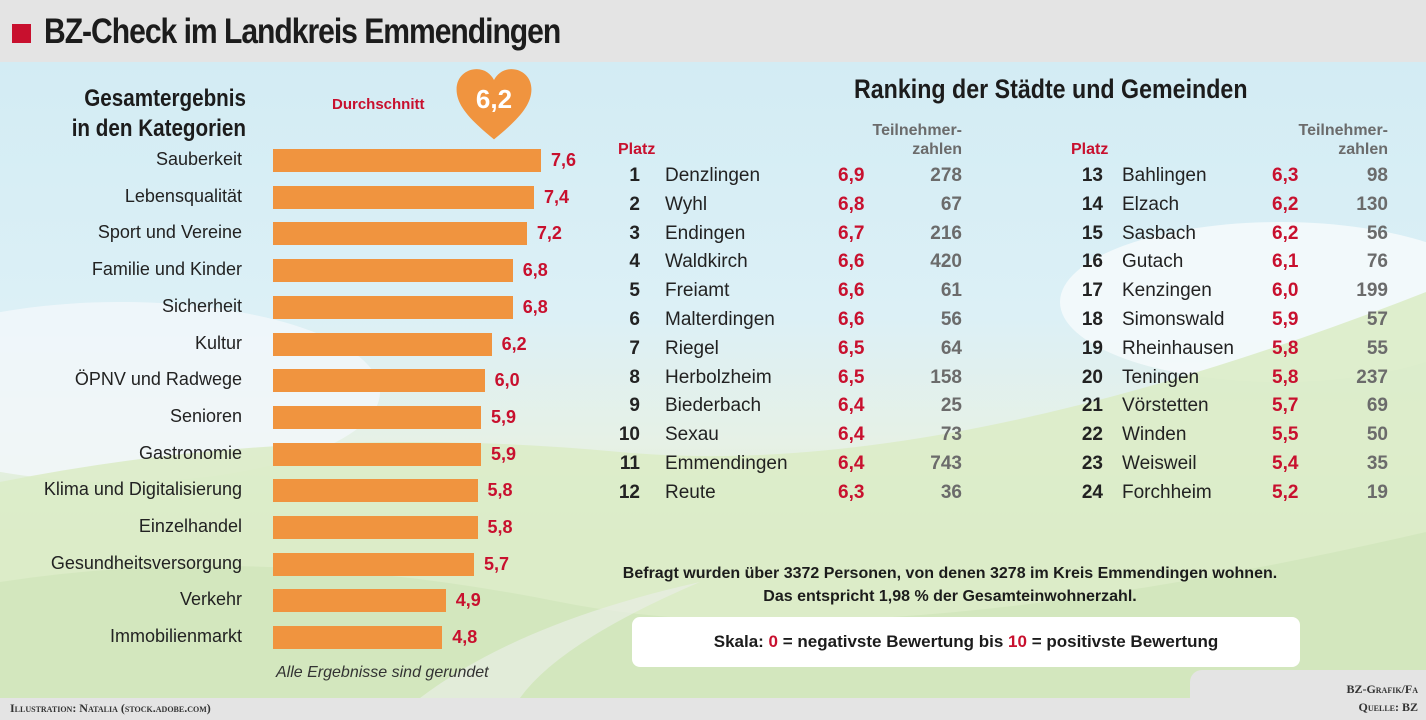  What do you see at coordinates (706, 262) in the screenshot?
I see `municipality-name: Waldkirch` at bounding box center [706, 262].